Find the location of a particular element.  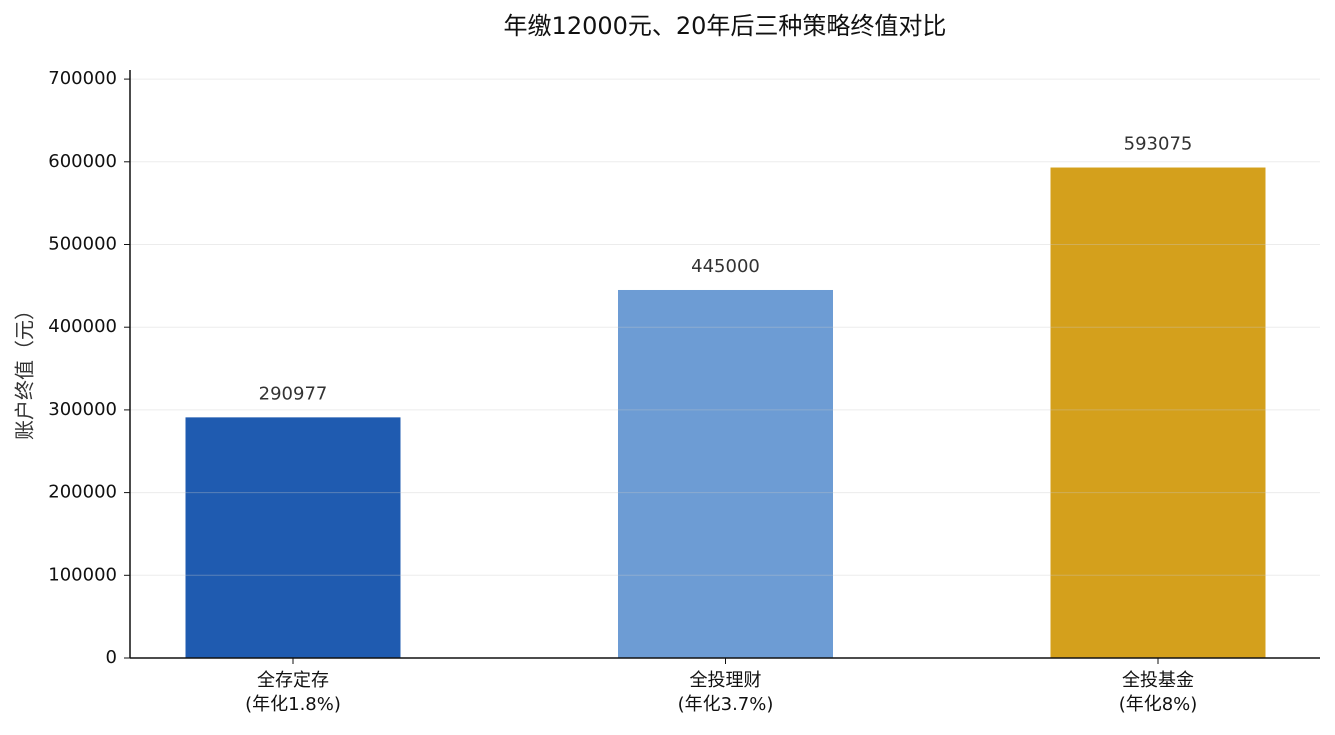

y-tick-label: 500000 is located at coordinates (82, 243).